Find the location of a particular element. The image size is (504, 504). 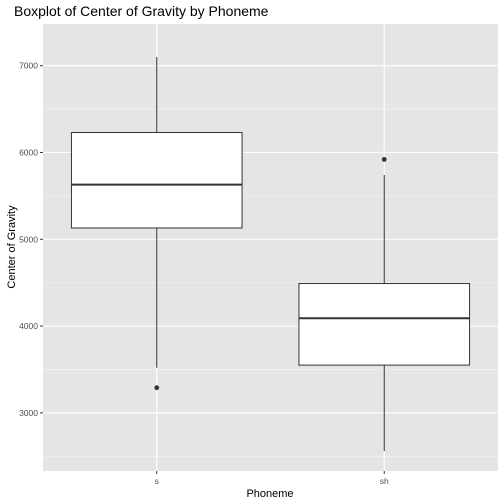

x-axis-title: Phoneme is located at coordinates (269, 494).